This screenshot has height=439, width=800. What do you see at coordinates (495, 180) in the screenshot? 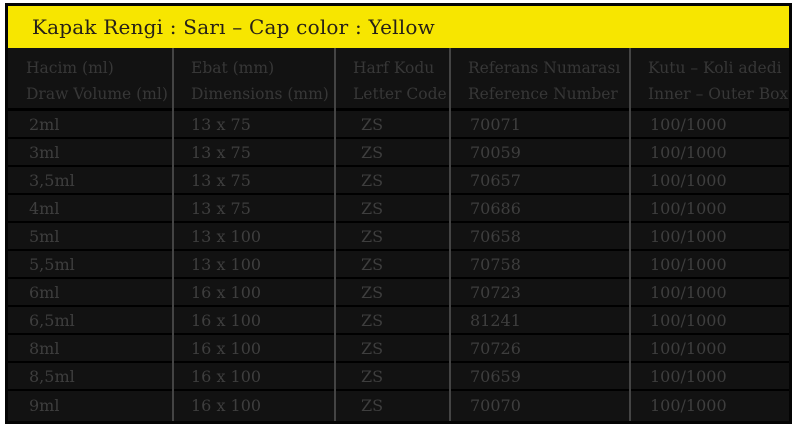
I see `cell-reference: 70657` at bounding box center [495, 180].